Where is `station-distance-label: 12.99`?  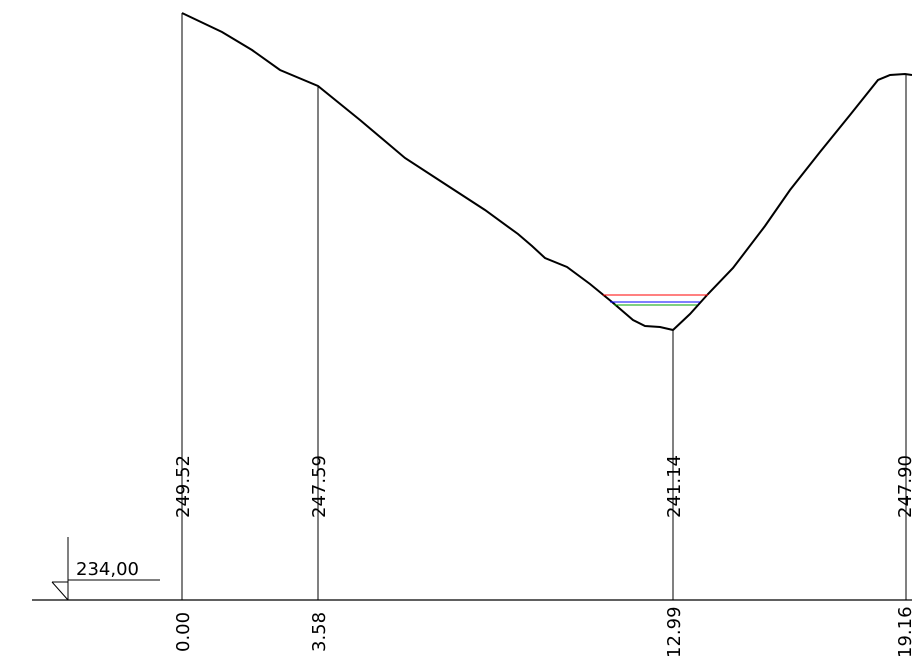
station-distance-label: 12.99 is located at coordinates (674, 632).